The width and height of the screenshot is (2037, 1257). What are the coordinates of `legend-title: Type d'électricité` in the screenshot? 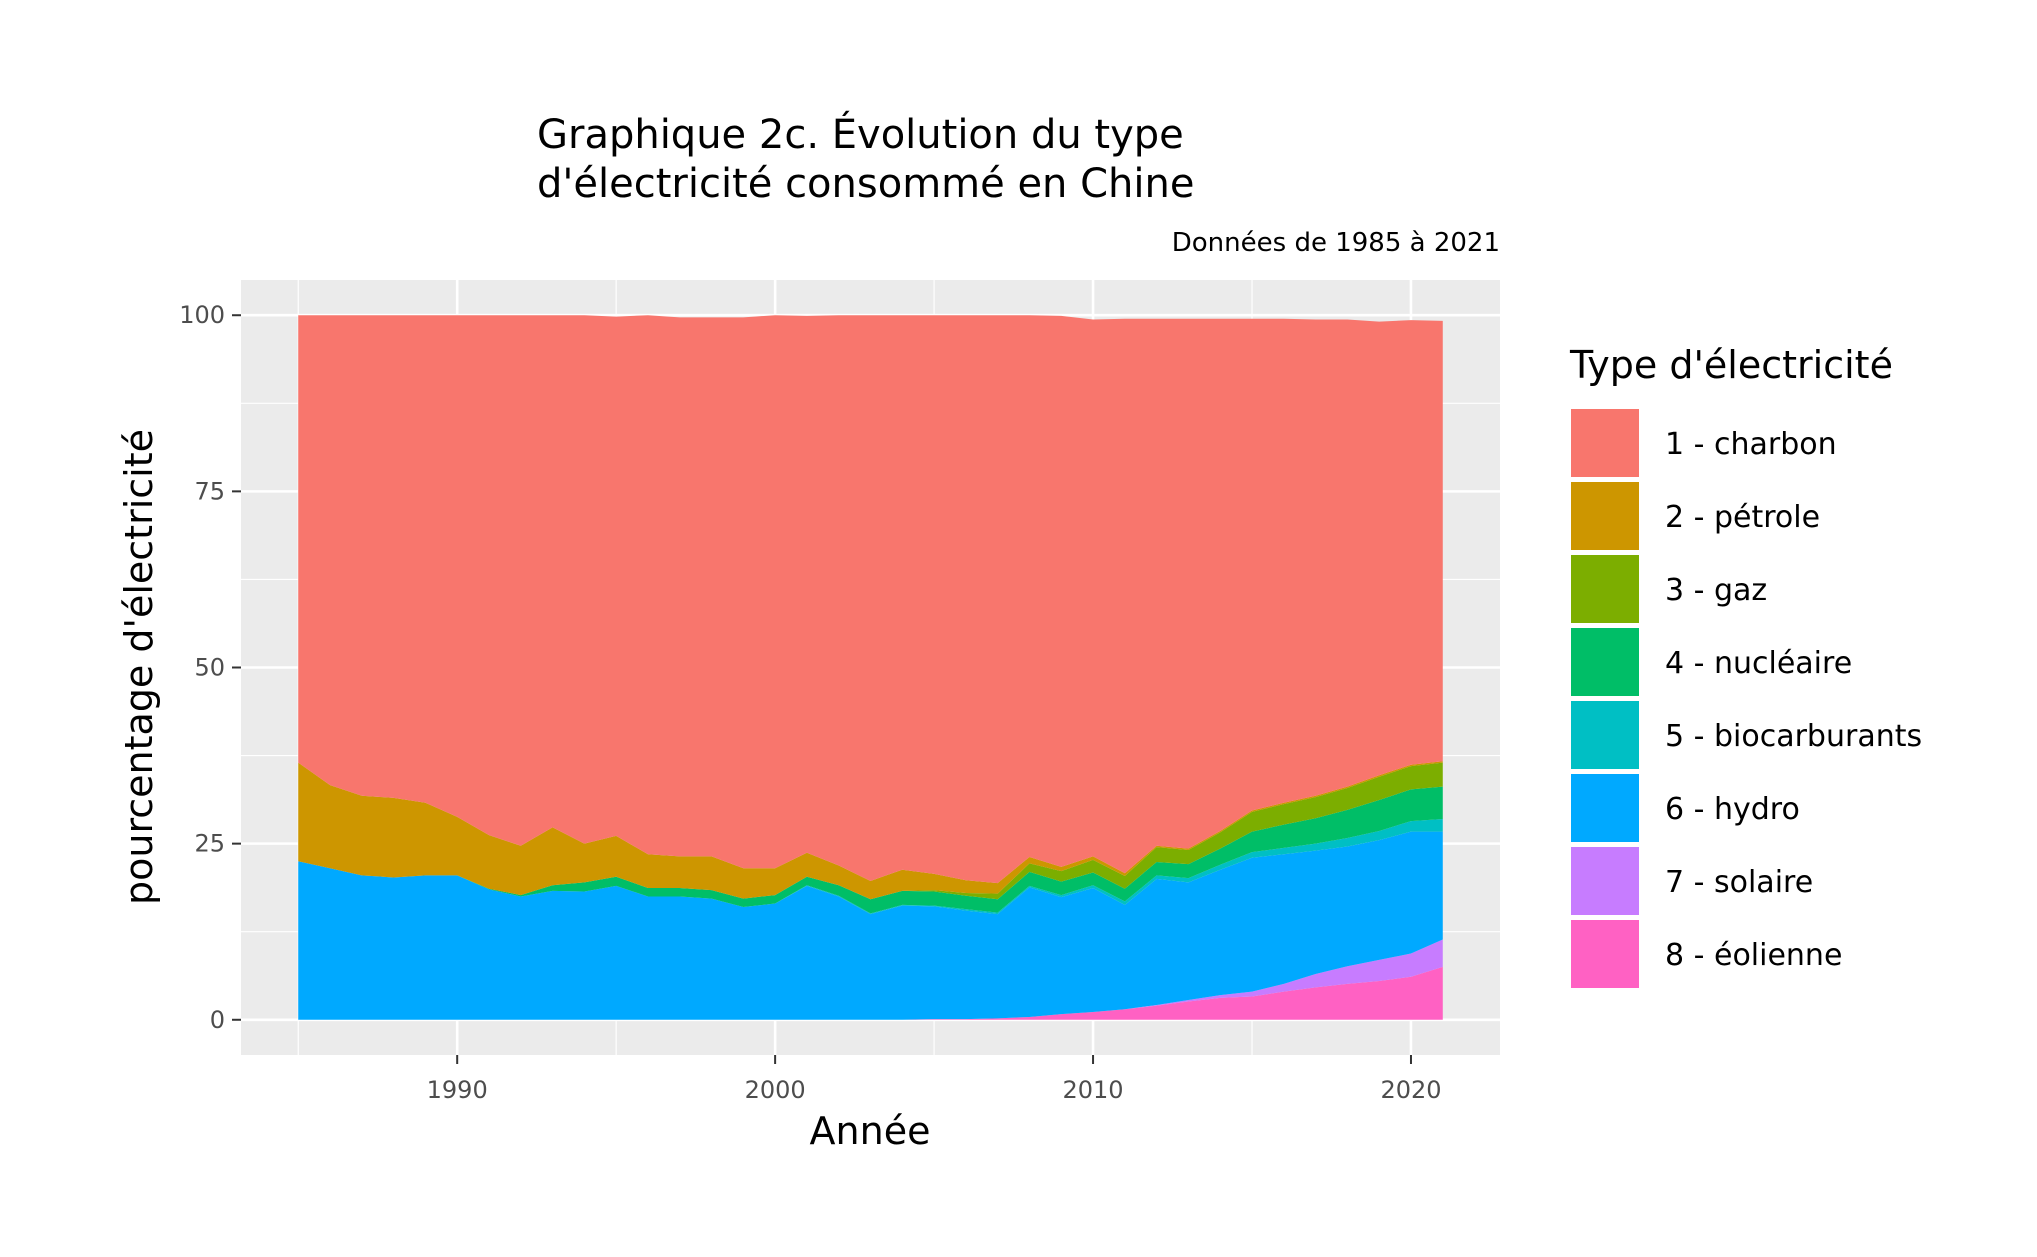 It's located at (1731, 365).